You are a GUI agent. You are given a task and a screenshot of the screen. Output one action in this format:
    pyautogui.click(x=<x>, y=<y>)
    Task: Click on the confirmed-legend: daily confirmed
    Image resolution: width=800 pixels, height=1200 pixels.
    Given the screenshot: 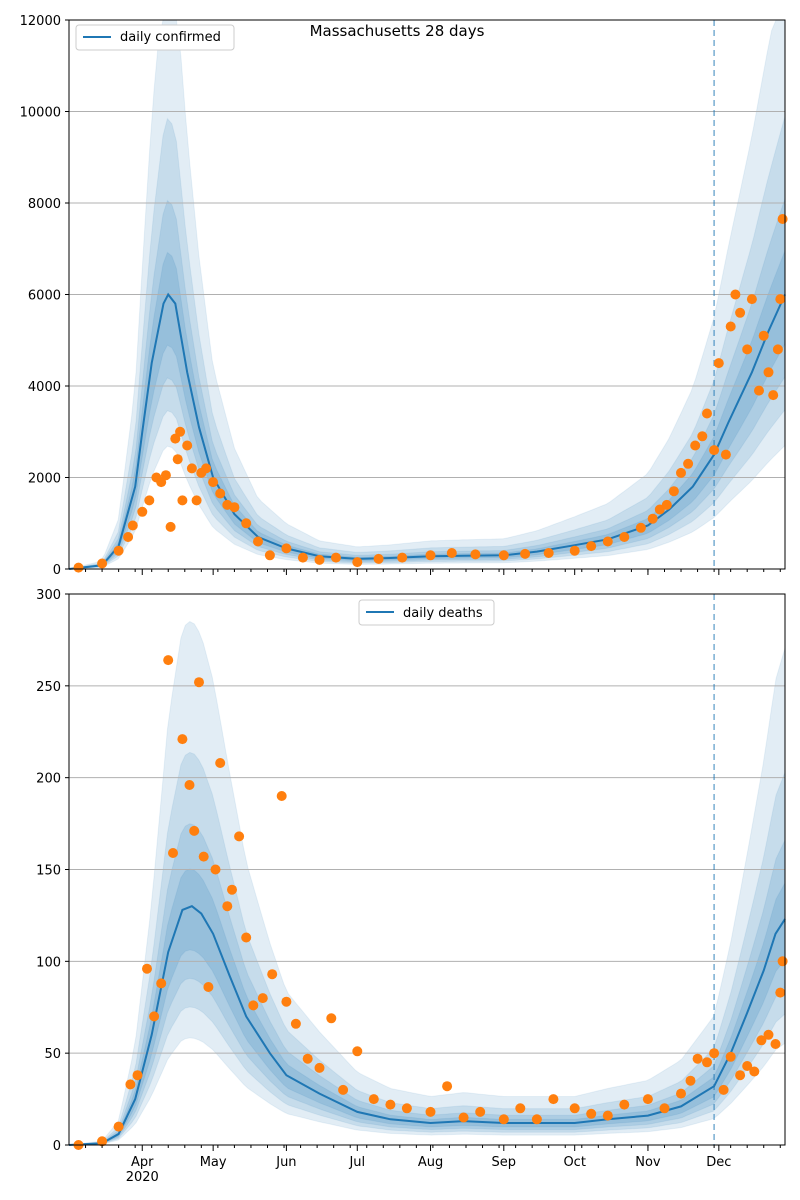 What is the action you would take?
    pyautogui.click(x=155, y=37)
    